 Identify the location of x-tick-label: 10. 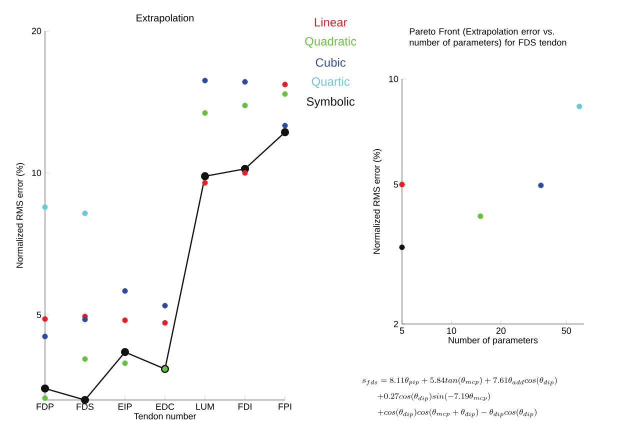
(451, 331).